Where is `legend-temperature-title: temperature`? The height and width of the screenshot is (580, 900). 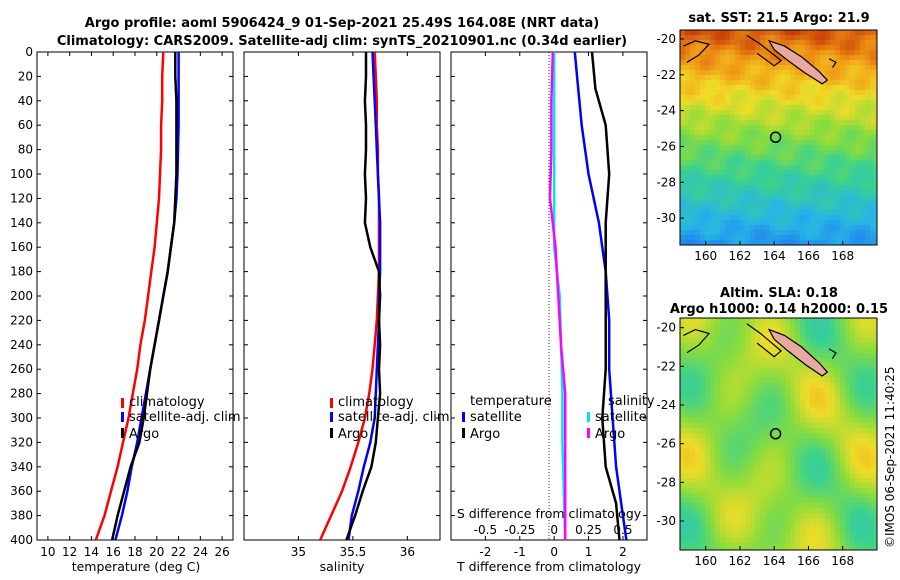
legend-temperature-title: temperature is located at coordinates (511, 401).